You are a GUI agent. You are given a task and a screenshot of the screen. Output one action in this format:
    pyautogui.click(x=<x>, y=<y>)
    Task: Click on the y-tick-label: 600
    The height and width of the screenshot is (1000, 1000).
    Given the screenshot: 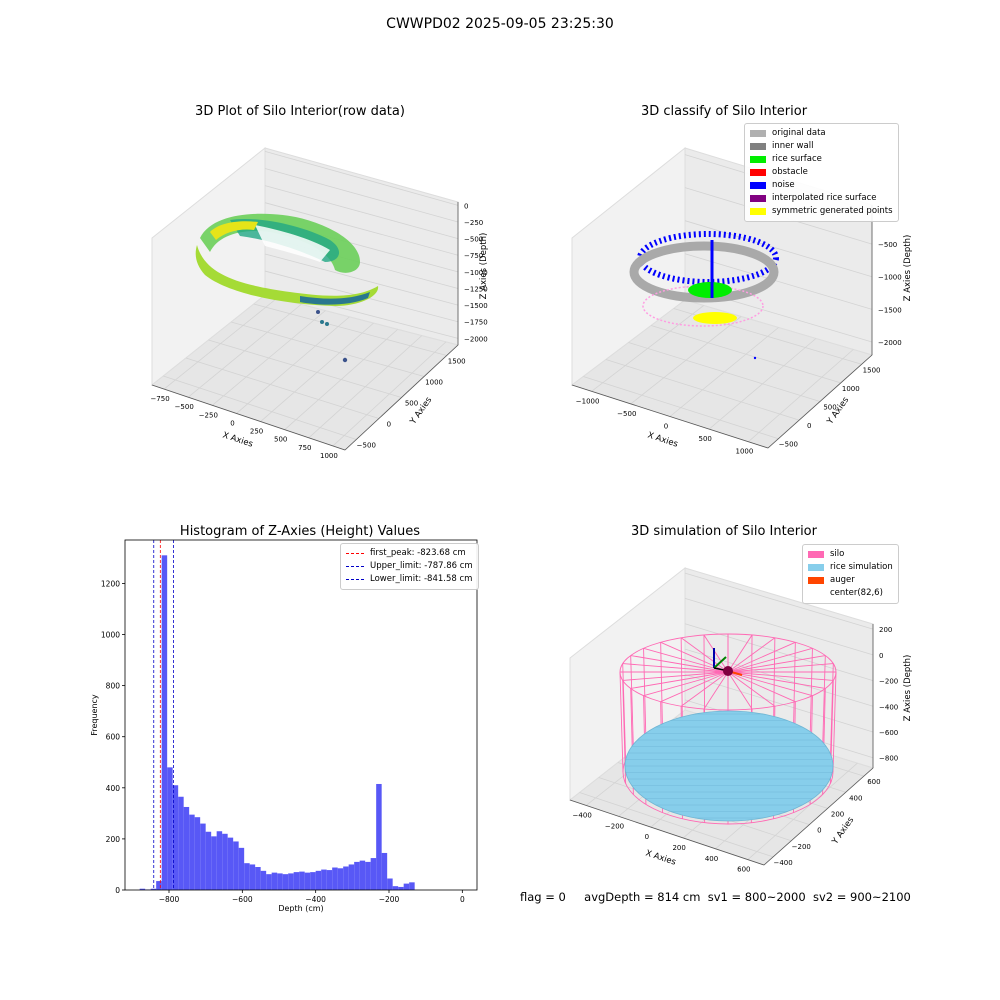 What is the action you would take?
    pyautogui.click(x=873, y=782)
    